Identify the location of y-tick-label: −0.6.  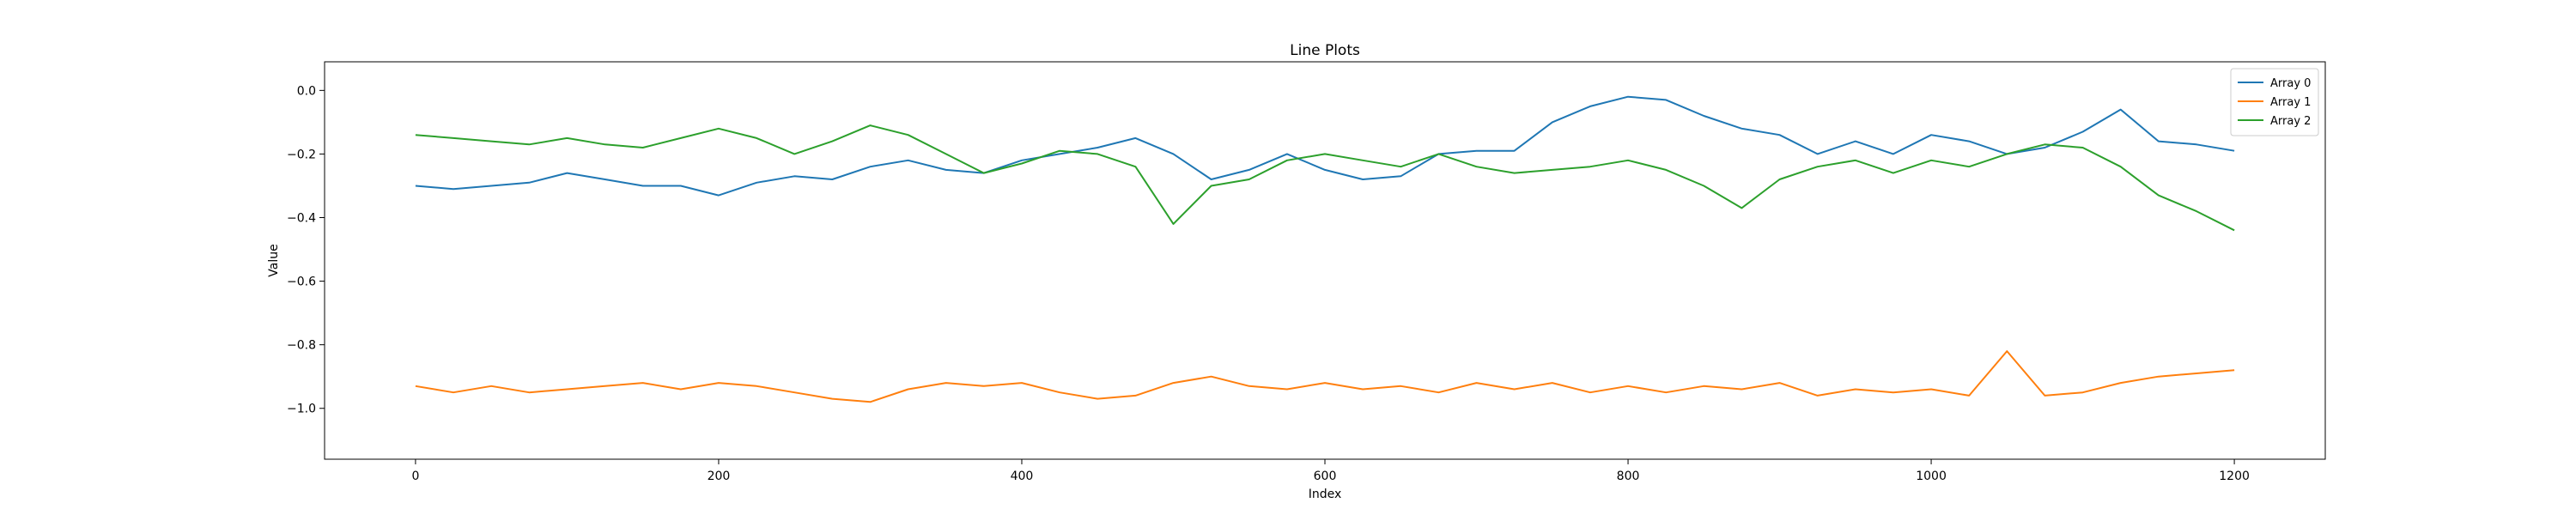
(301, 282).